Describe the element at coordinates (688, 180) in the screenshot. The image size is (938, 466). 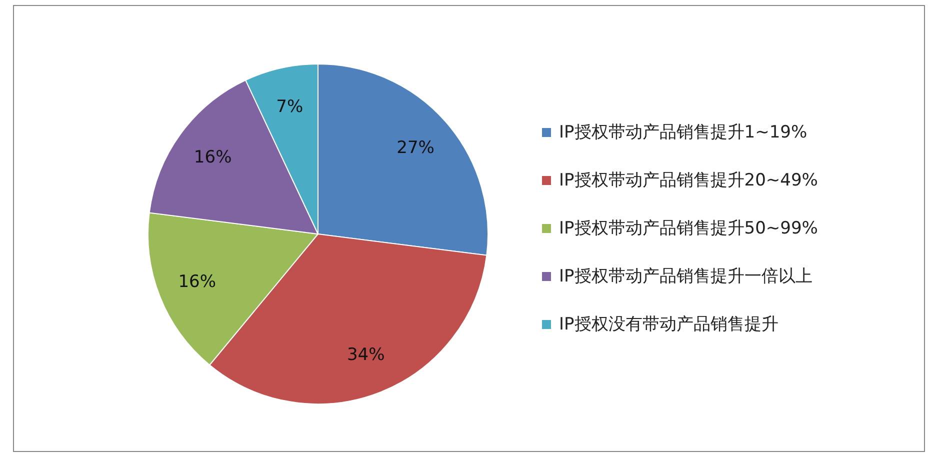
I see `legend-label: IP授权带动产品销售提升20~49%` at that location.